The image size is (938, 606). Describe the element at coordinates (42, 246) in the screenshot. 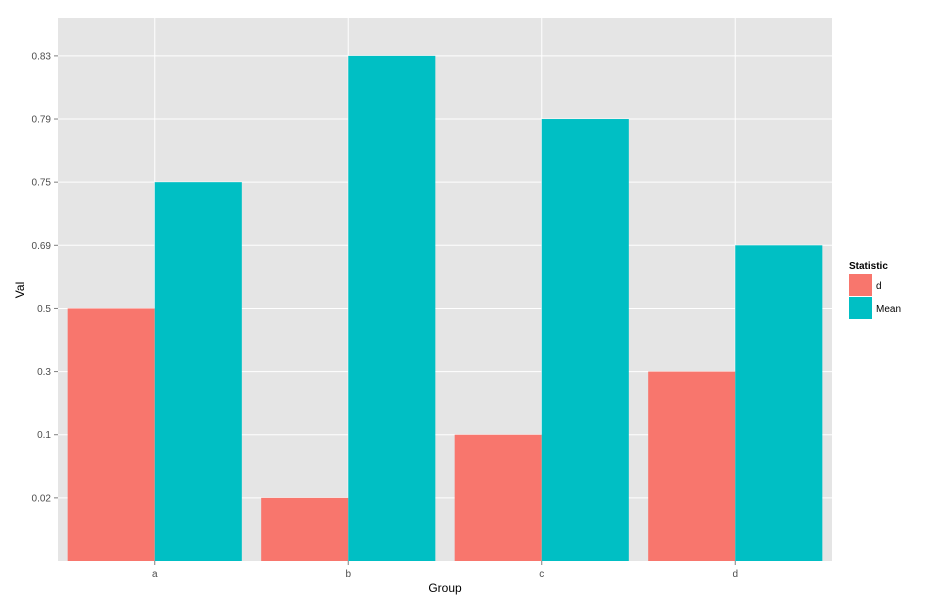

I see `y-tick-label: 0.69` at that location.